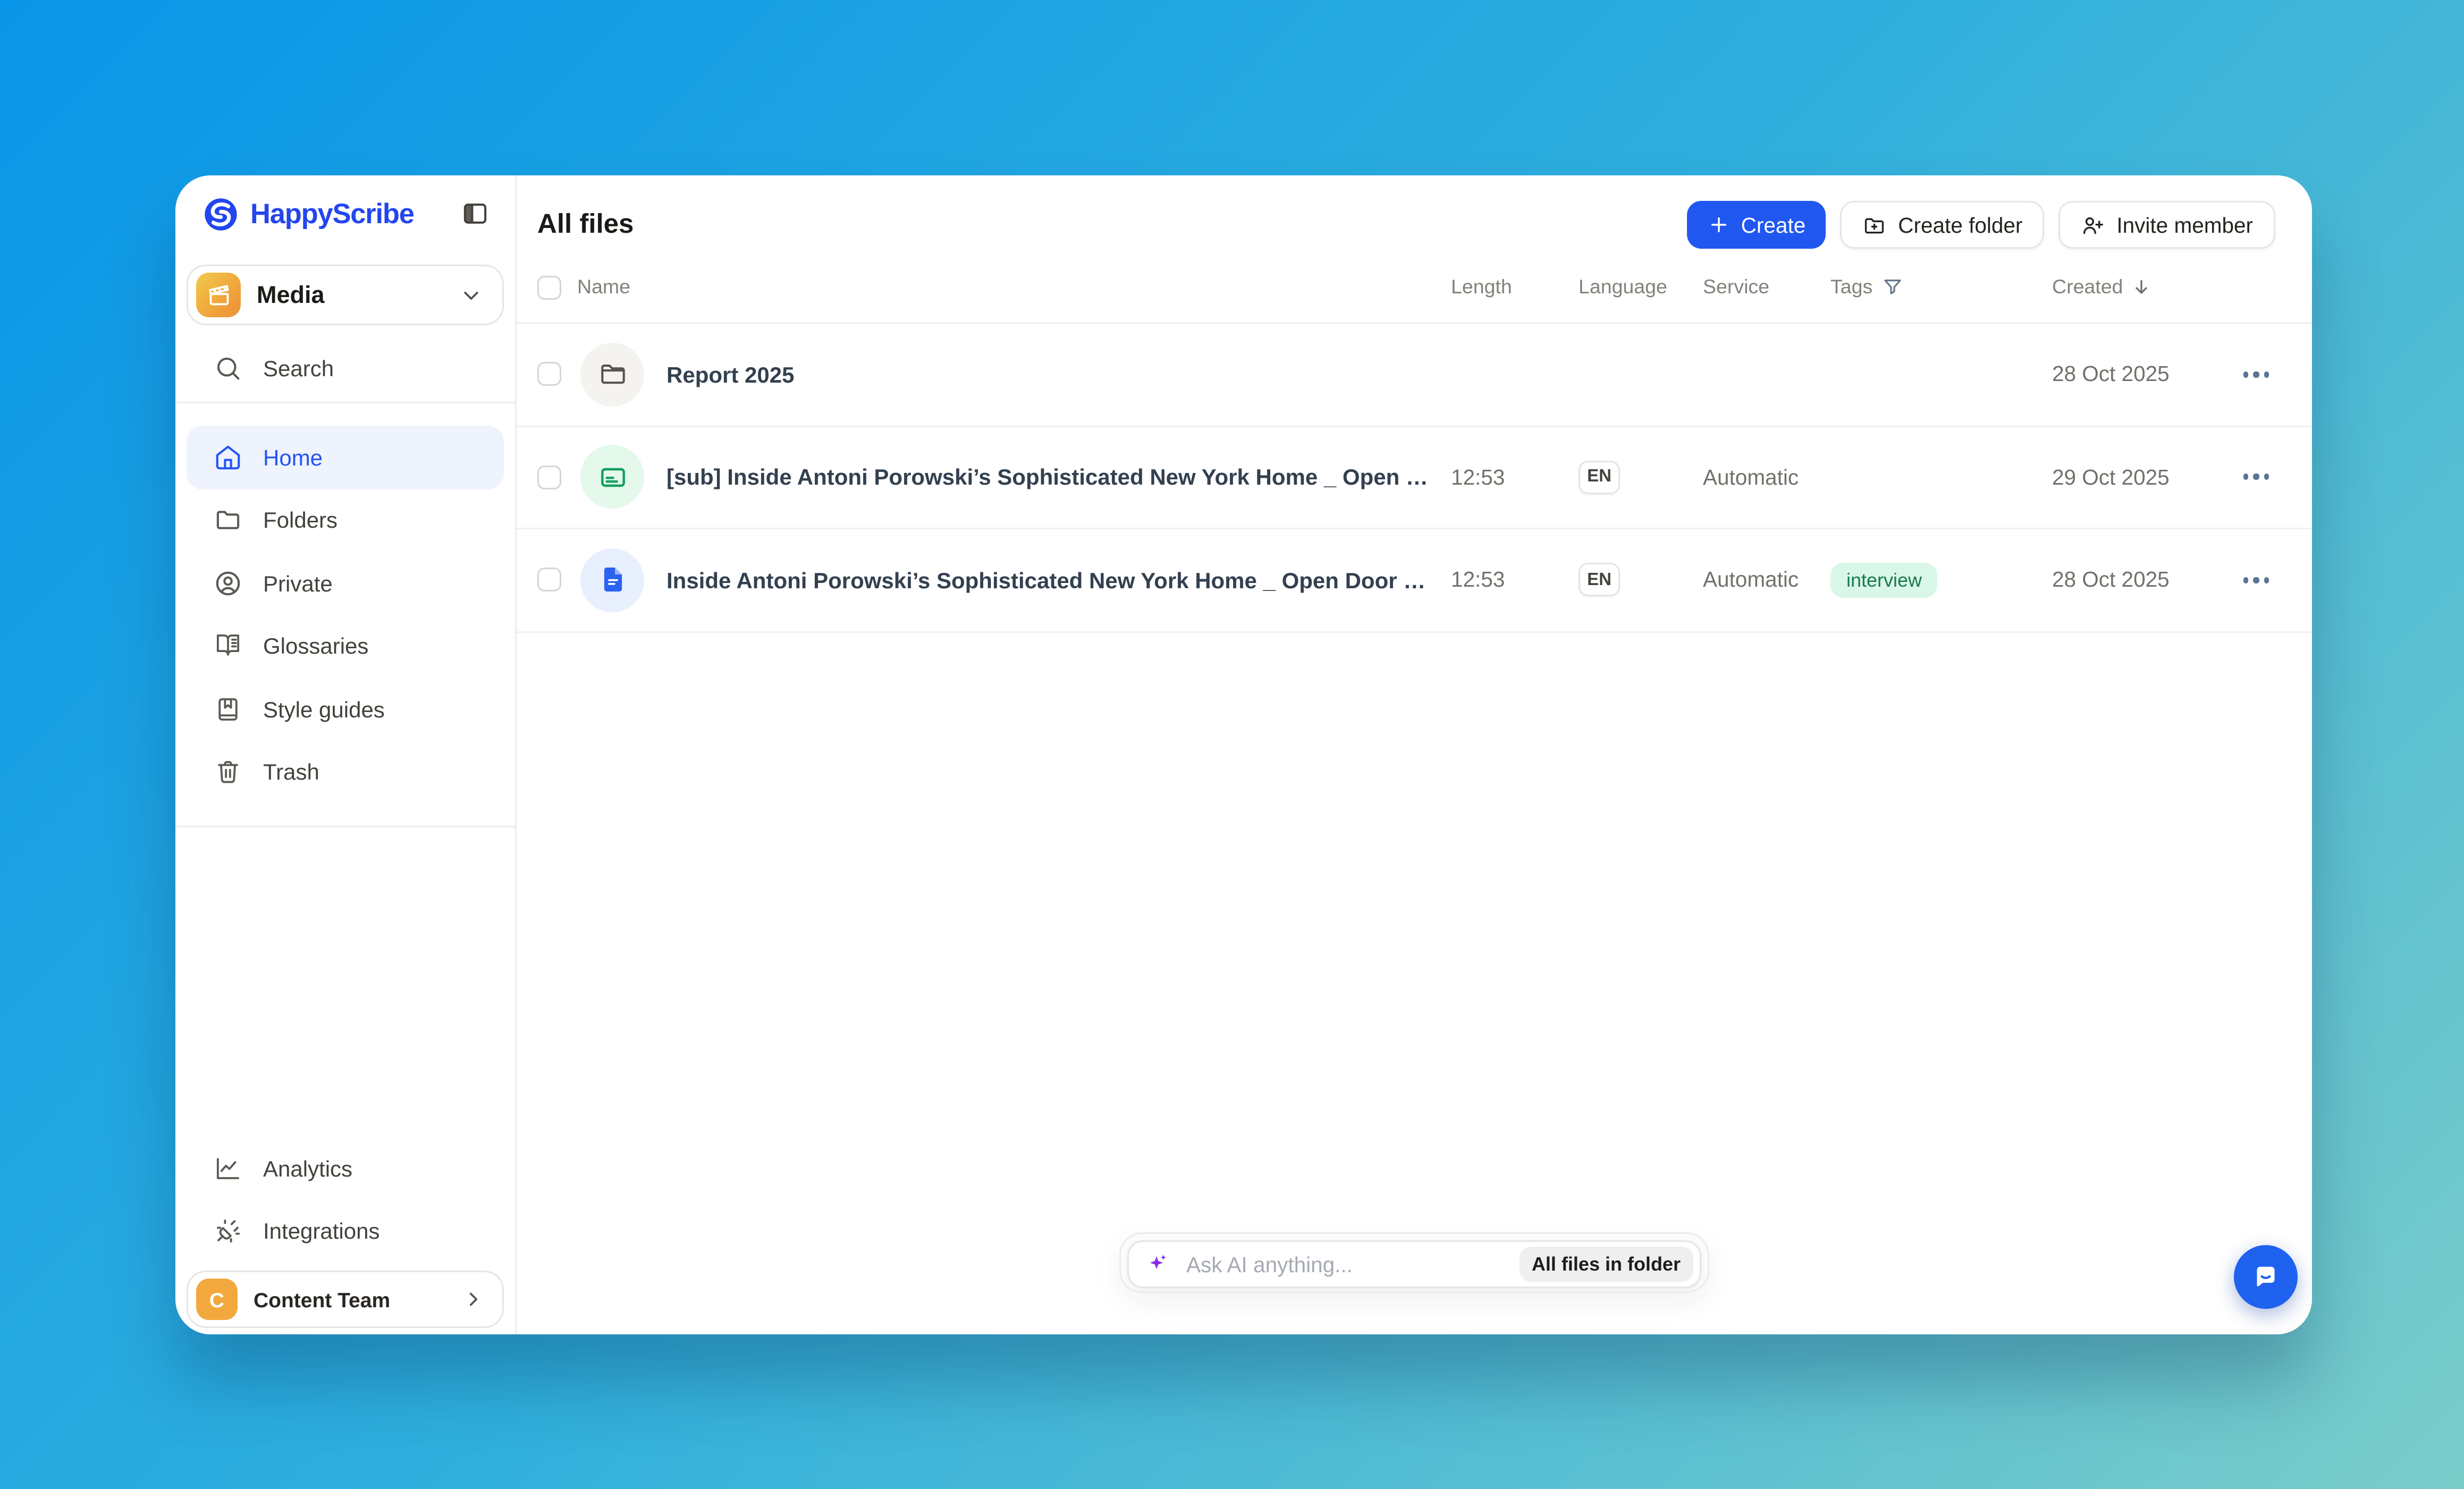 The image size is (2464, 1489). What do you see at coordinates (228, 583) in the screenshot?
I see `user-circle-icon` at bounding box center [228, 583].